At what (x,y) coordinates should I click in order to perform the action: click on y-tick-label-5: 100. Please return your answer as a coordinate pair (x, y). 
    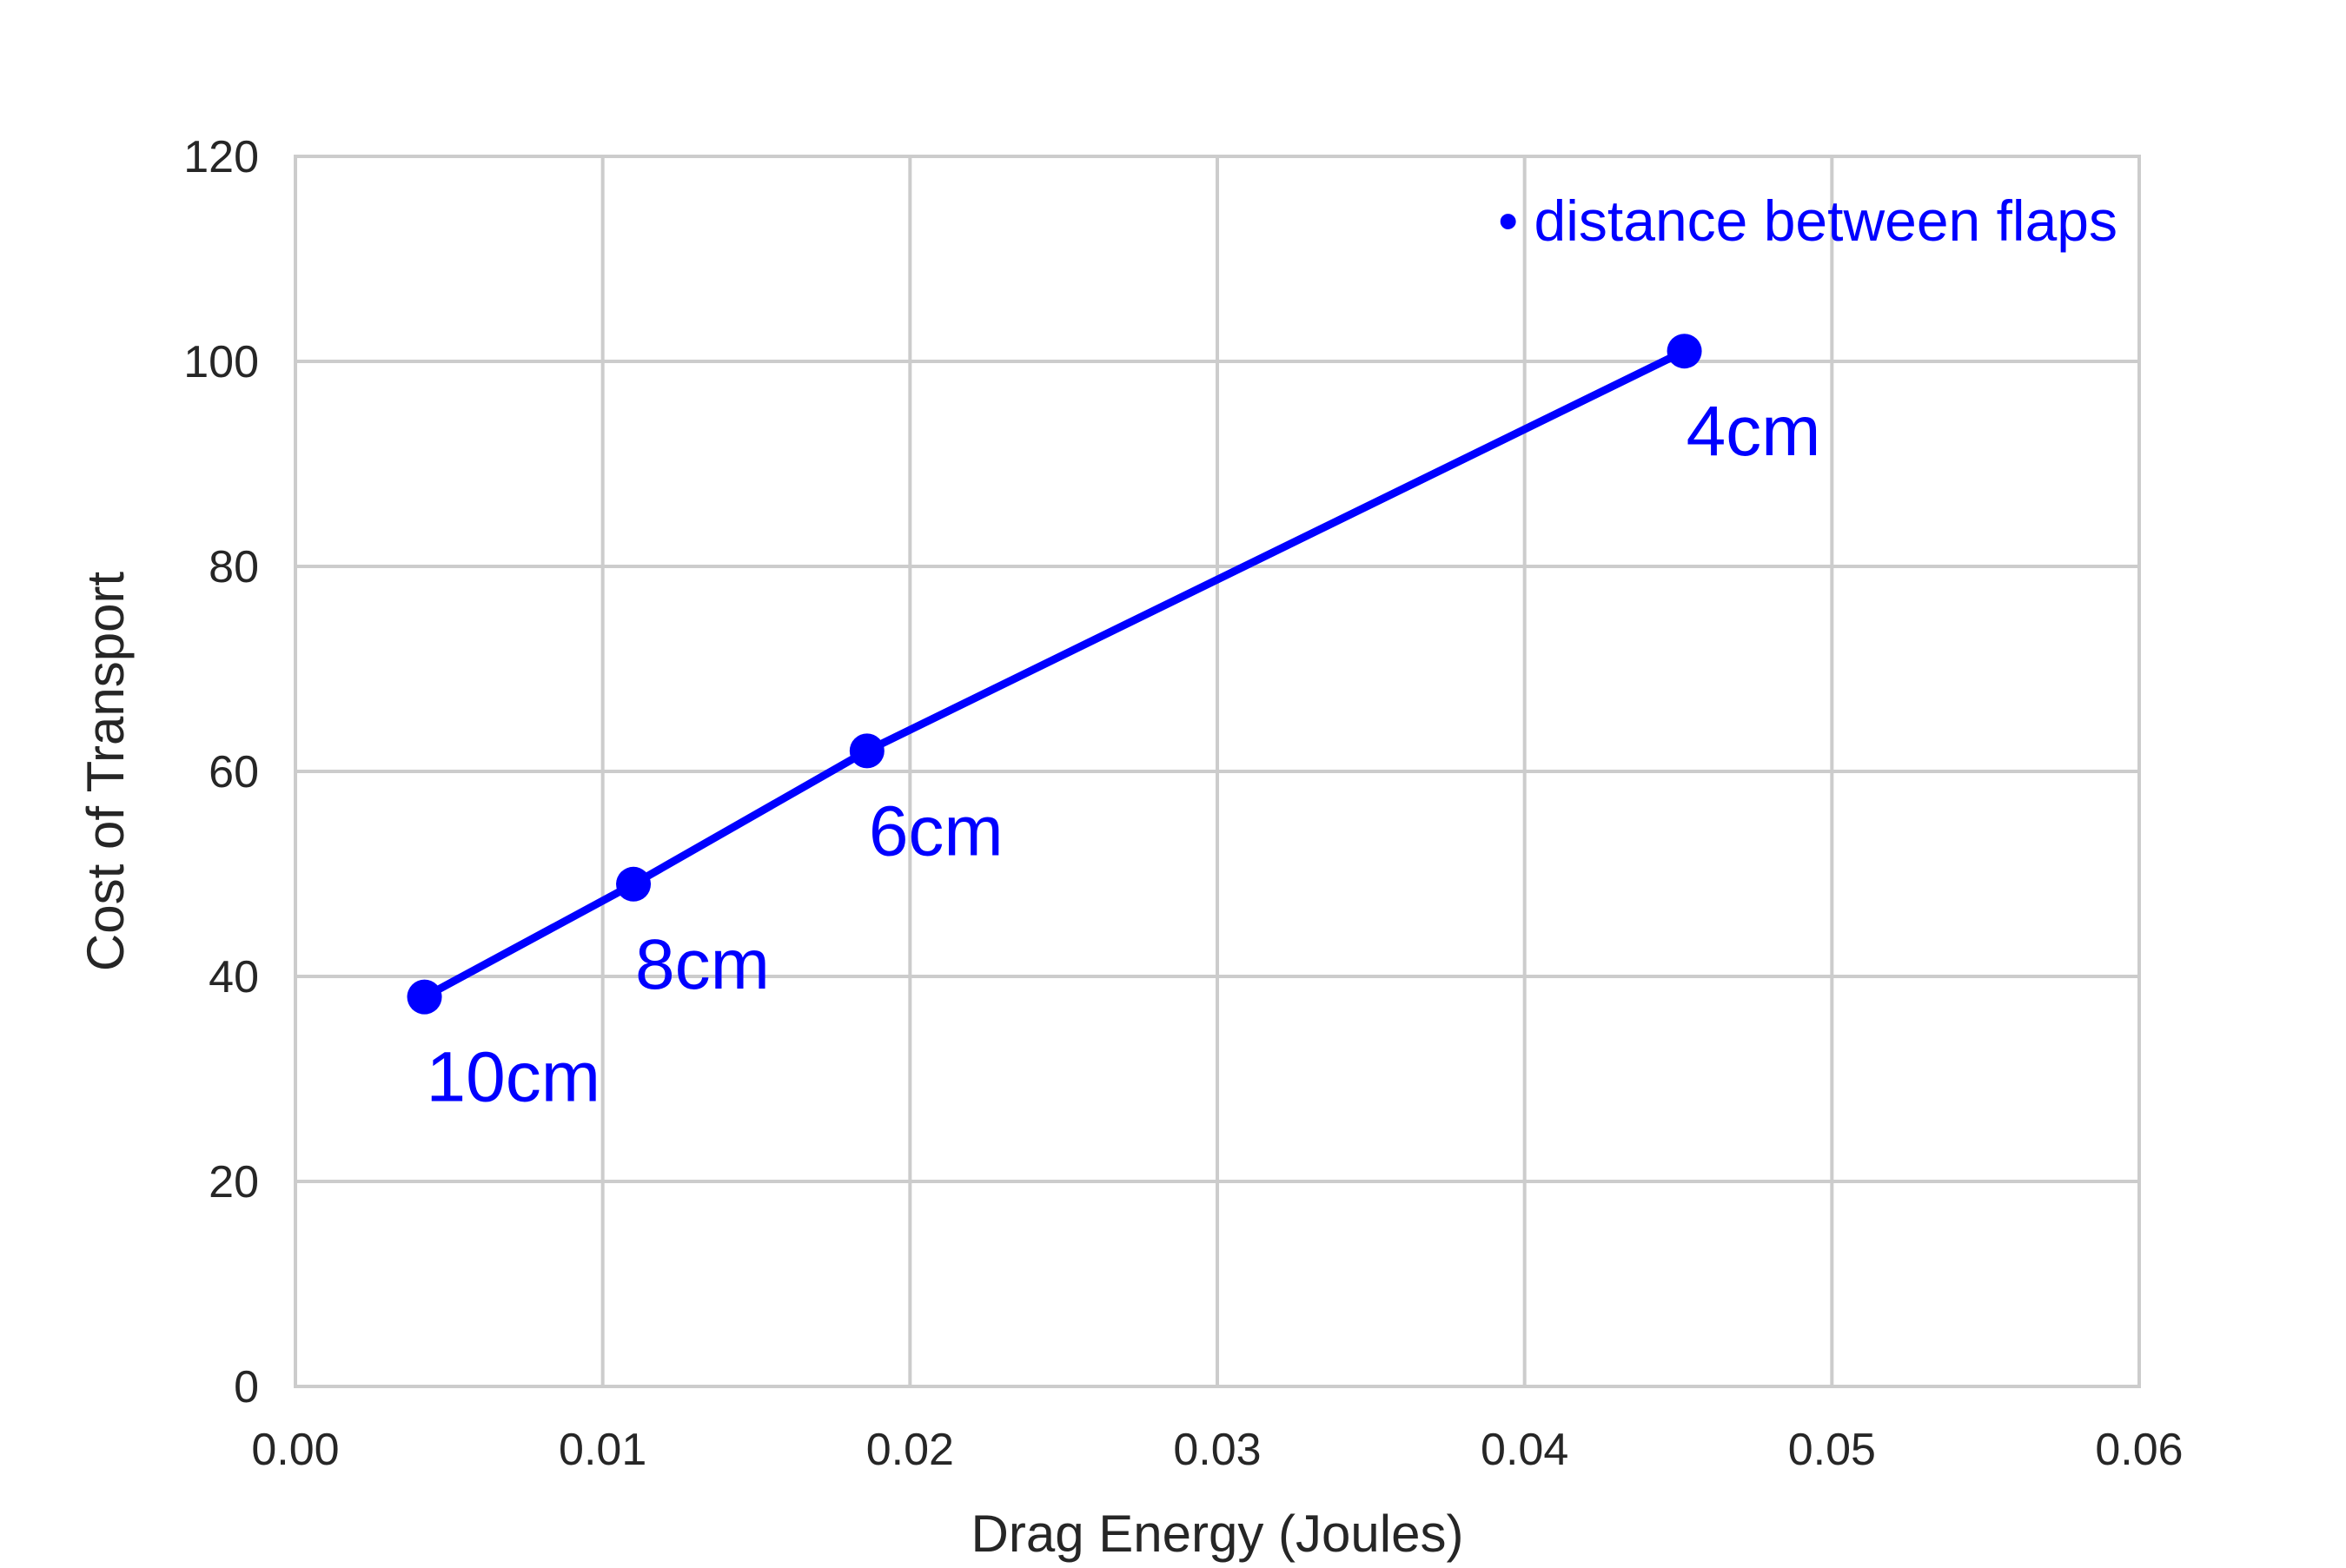
    Looking at the image, I should click on (221, 362).